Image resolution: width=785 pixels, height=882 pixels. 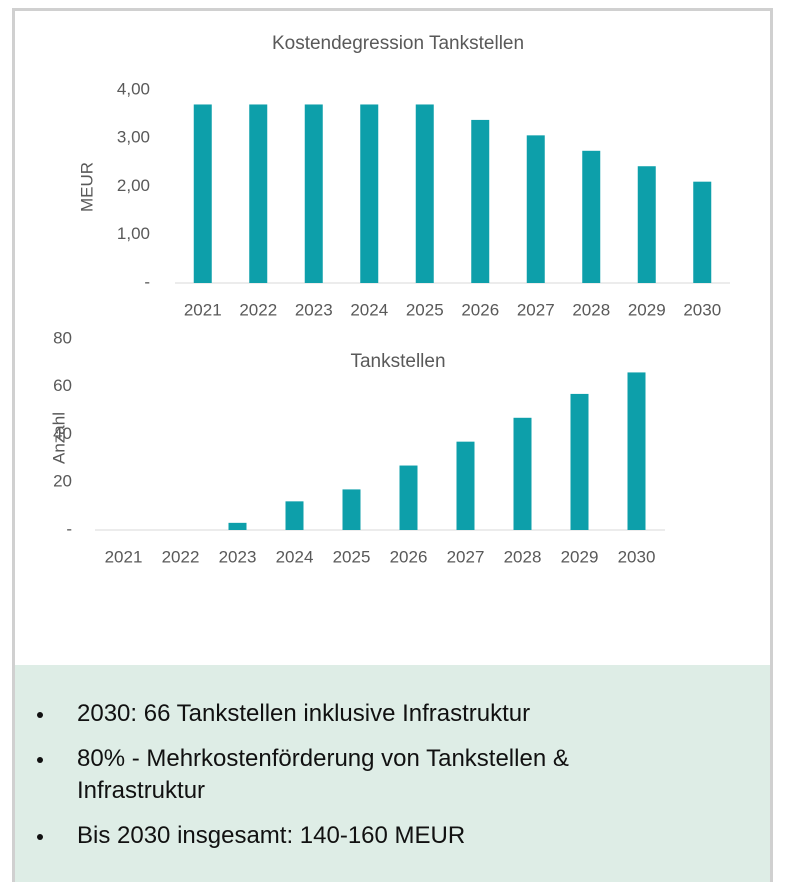 What do you see at coordinates (62, 385) in the screenshot?
I see `y-tick-label: 60` at bounding box center [62, 385].